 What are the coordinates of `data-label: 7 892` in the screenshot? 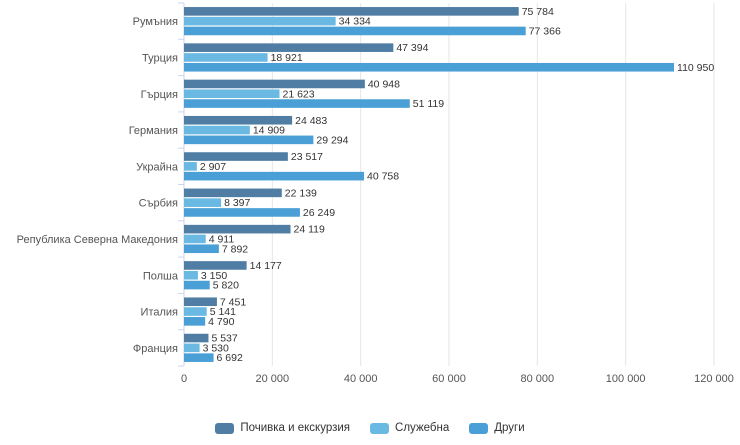 It's located at (235, 249).